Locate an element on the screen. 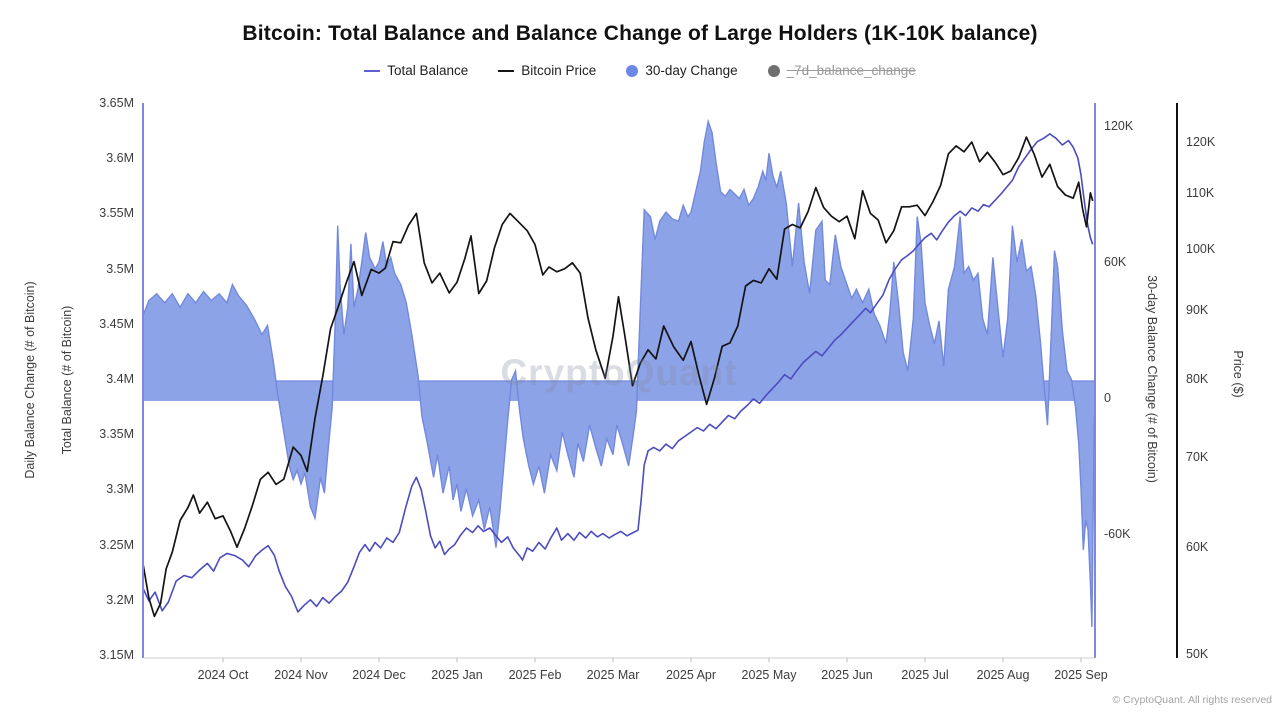  30day-change-dot-swatch-icon is located at coordinates (632, 70).